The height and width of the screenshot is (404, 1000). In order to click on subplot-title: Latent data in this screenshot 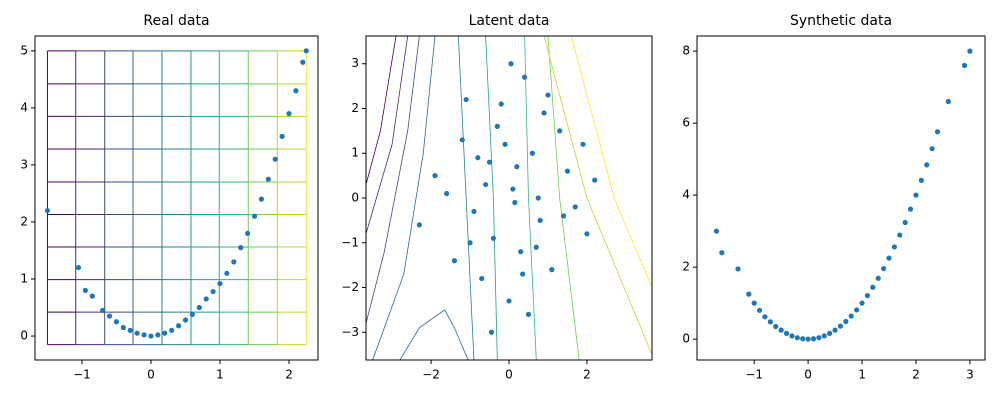, I will do `click(509, 21)`.